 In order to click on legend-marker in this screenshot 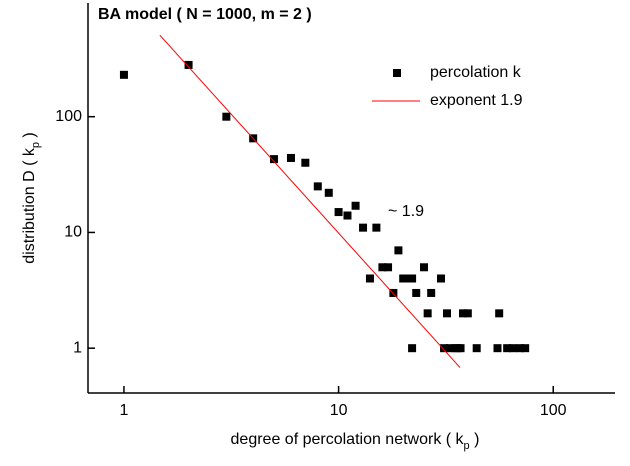, I will do `click(397, 73)`.